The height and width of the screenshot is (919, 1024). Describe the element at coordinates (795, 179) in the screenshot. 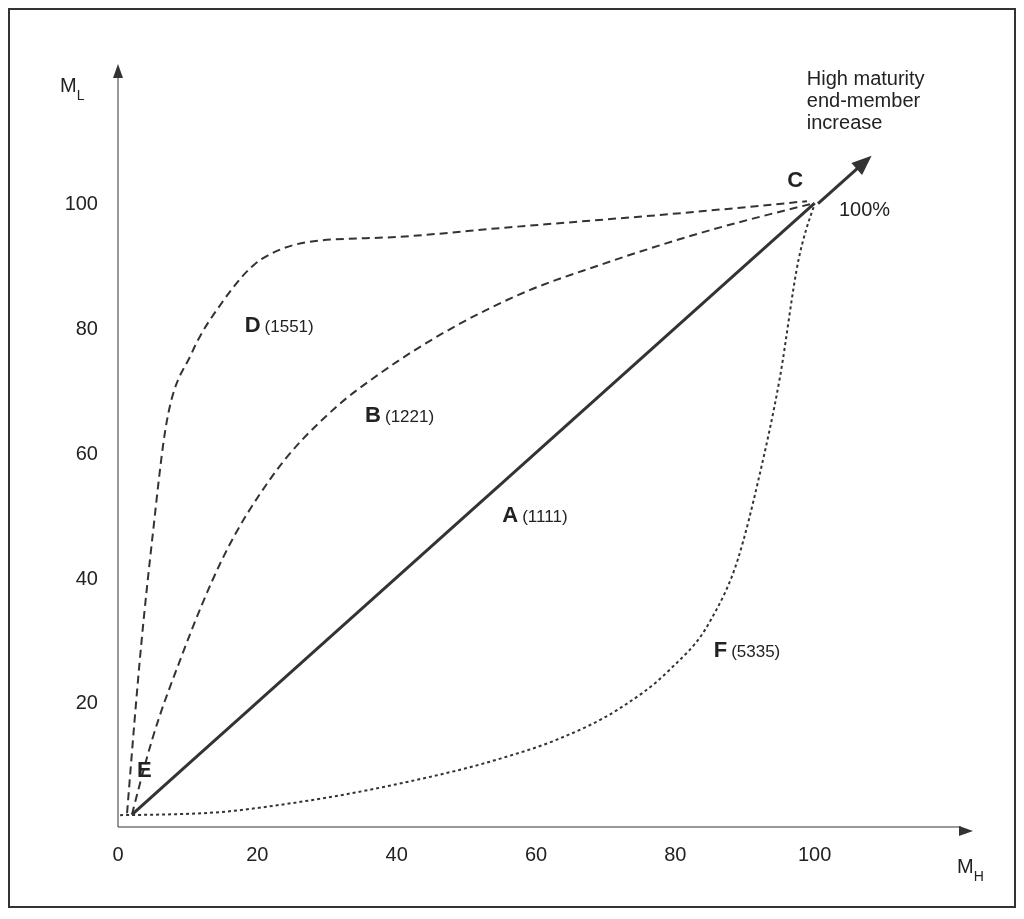

I see `annotation: C` at that location.